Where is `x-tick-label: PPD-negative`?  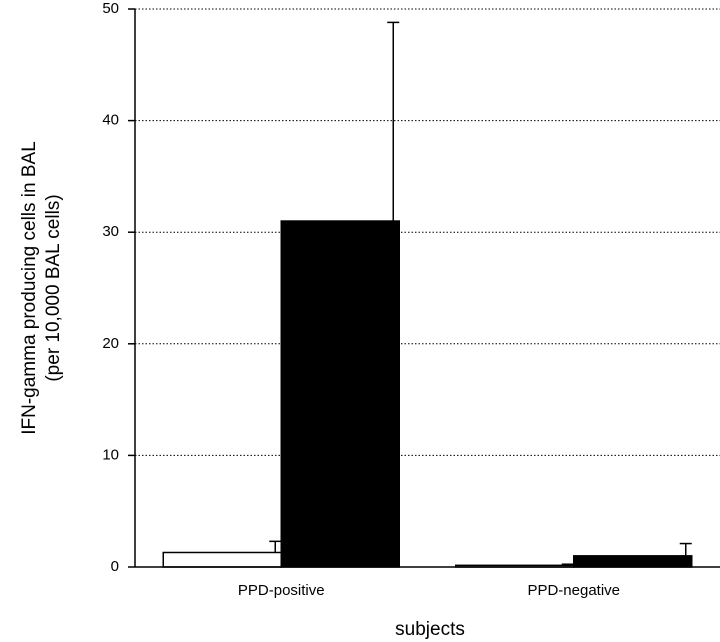 x-tick-label: PPD-negative is located at coordinates (573, 590).